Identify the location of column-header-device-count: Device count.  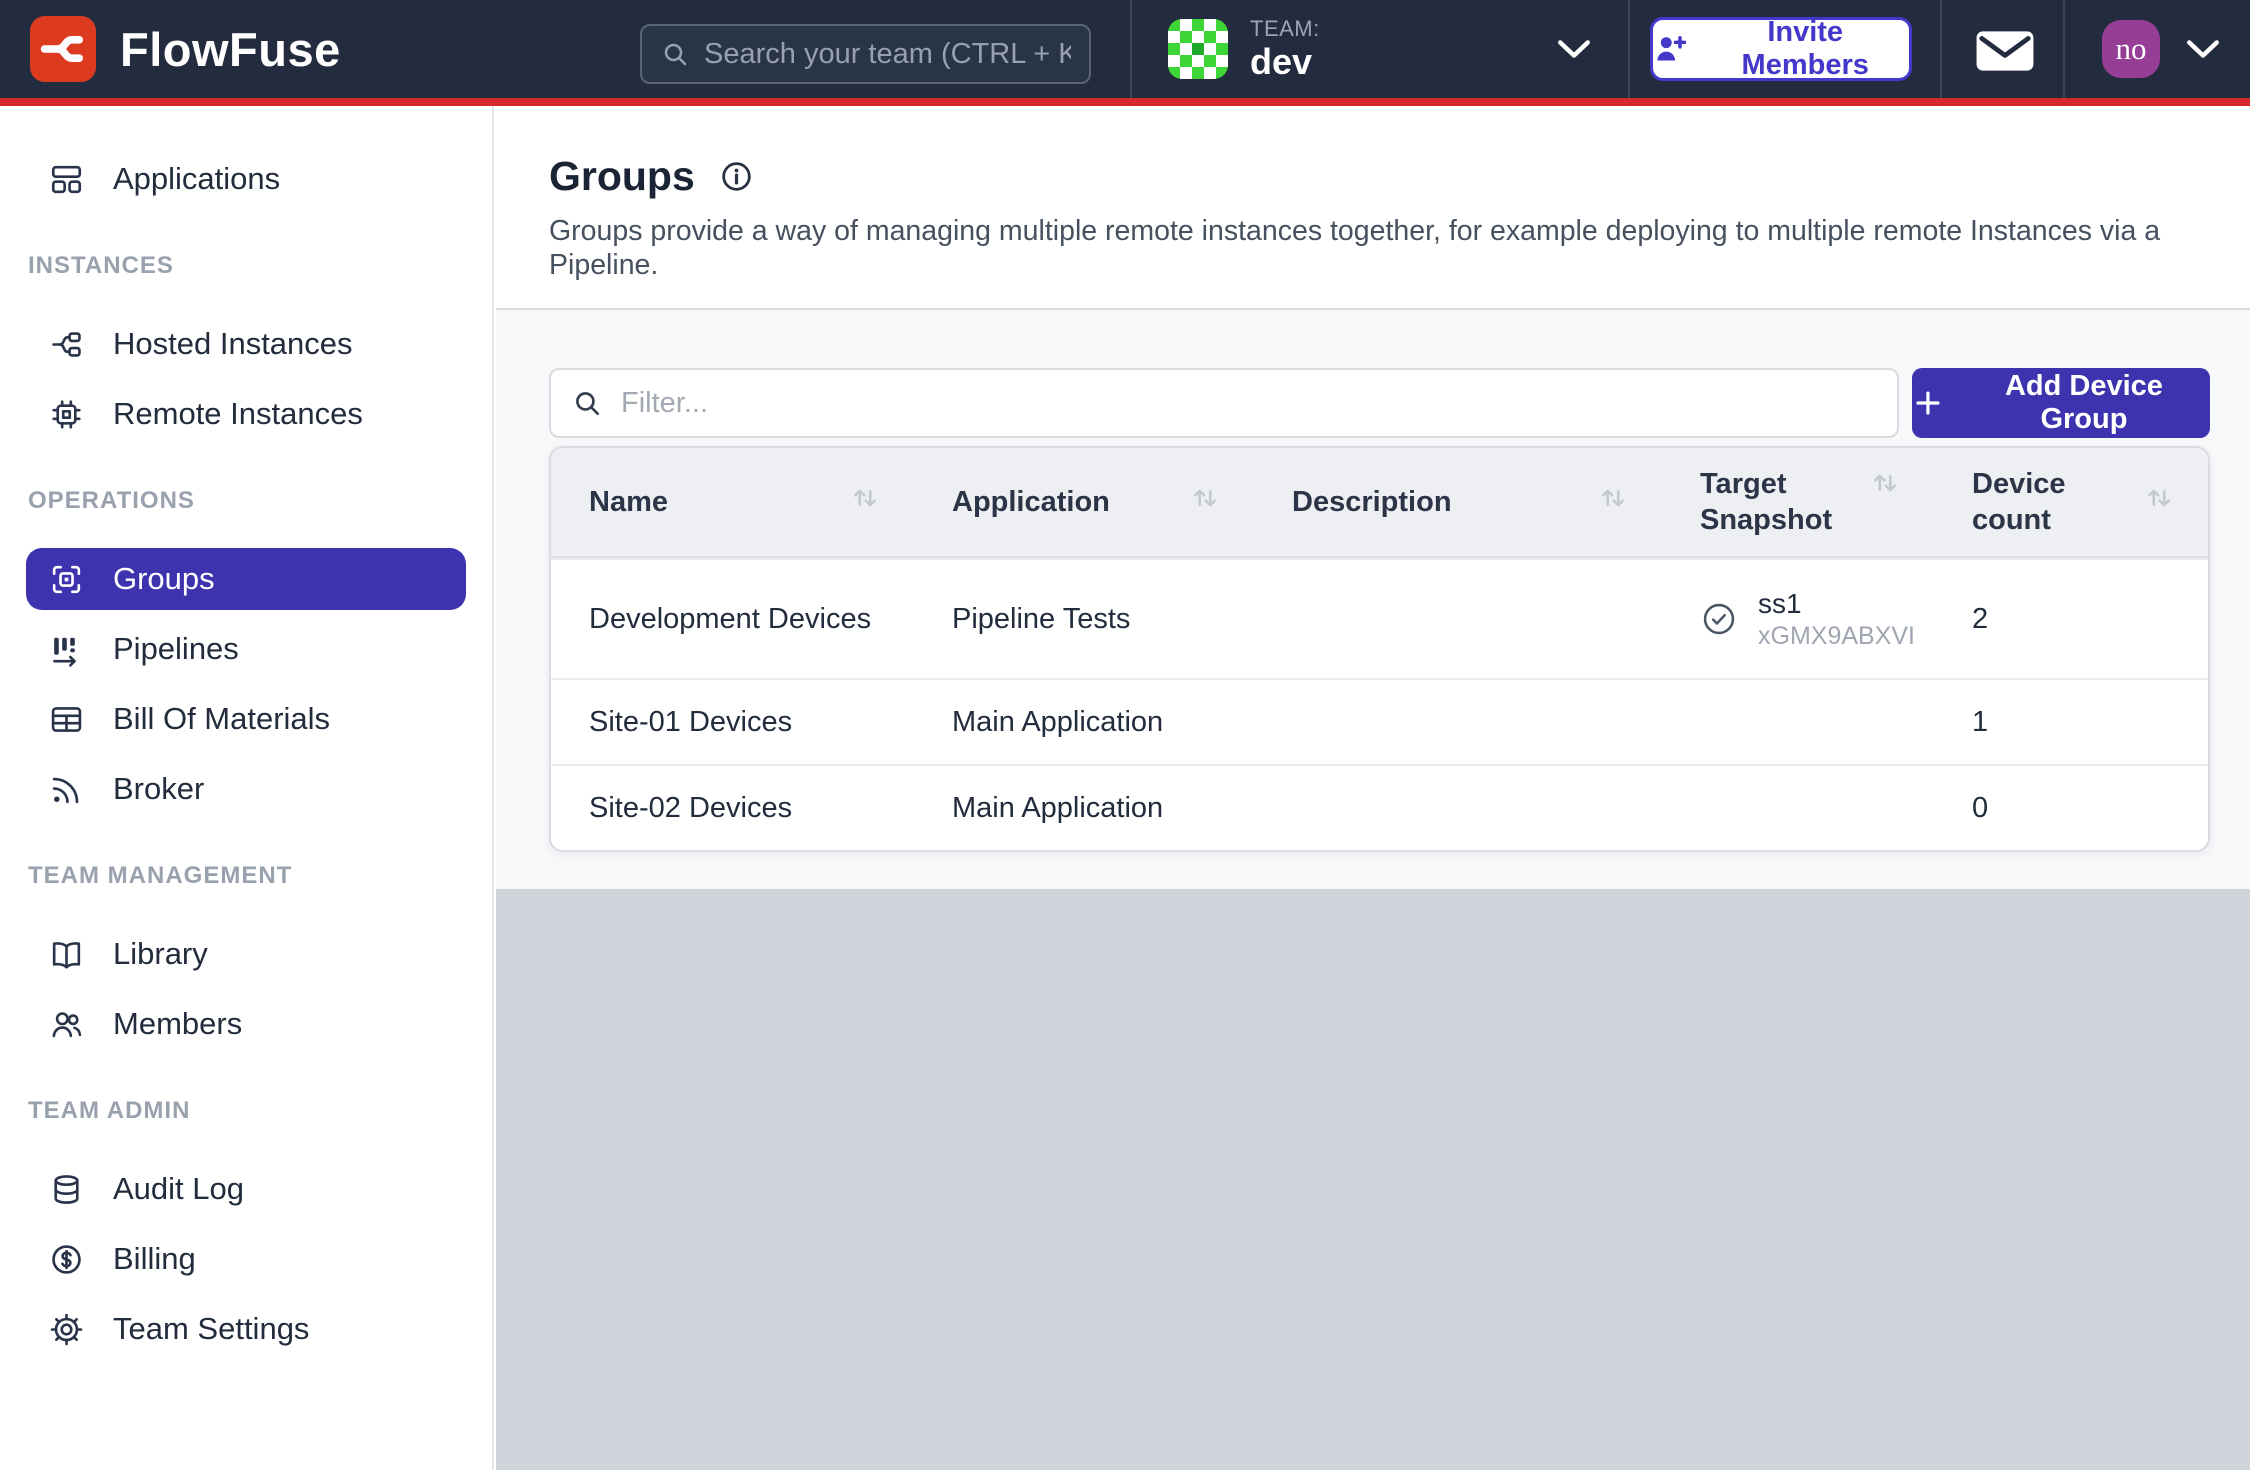
(2071, 502).